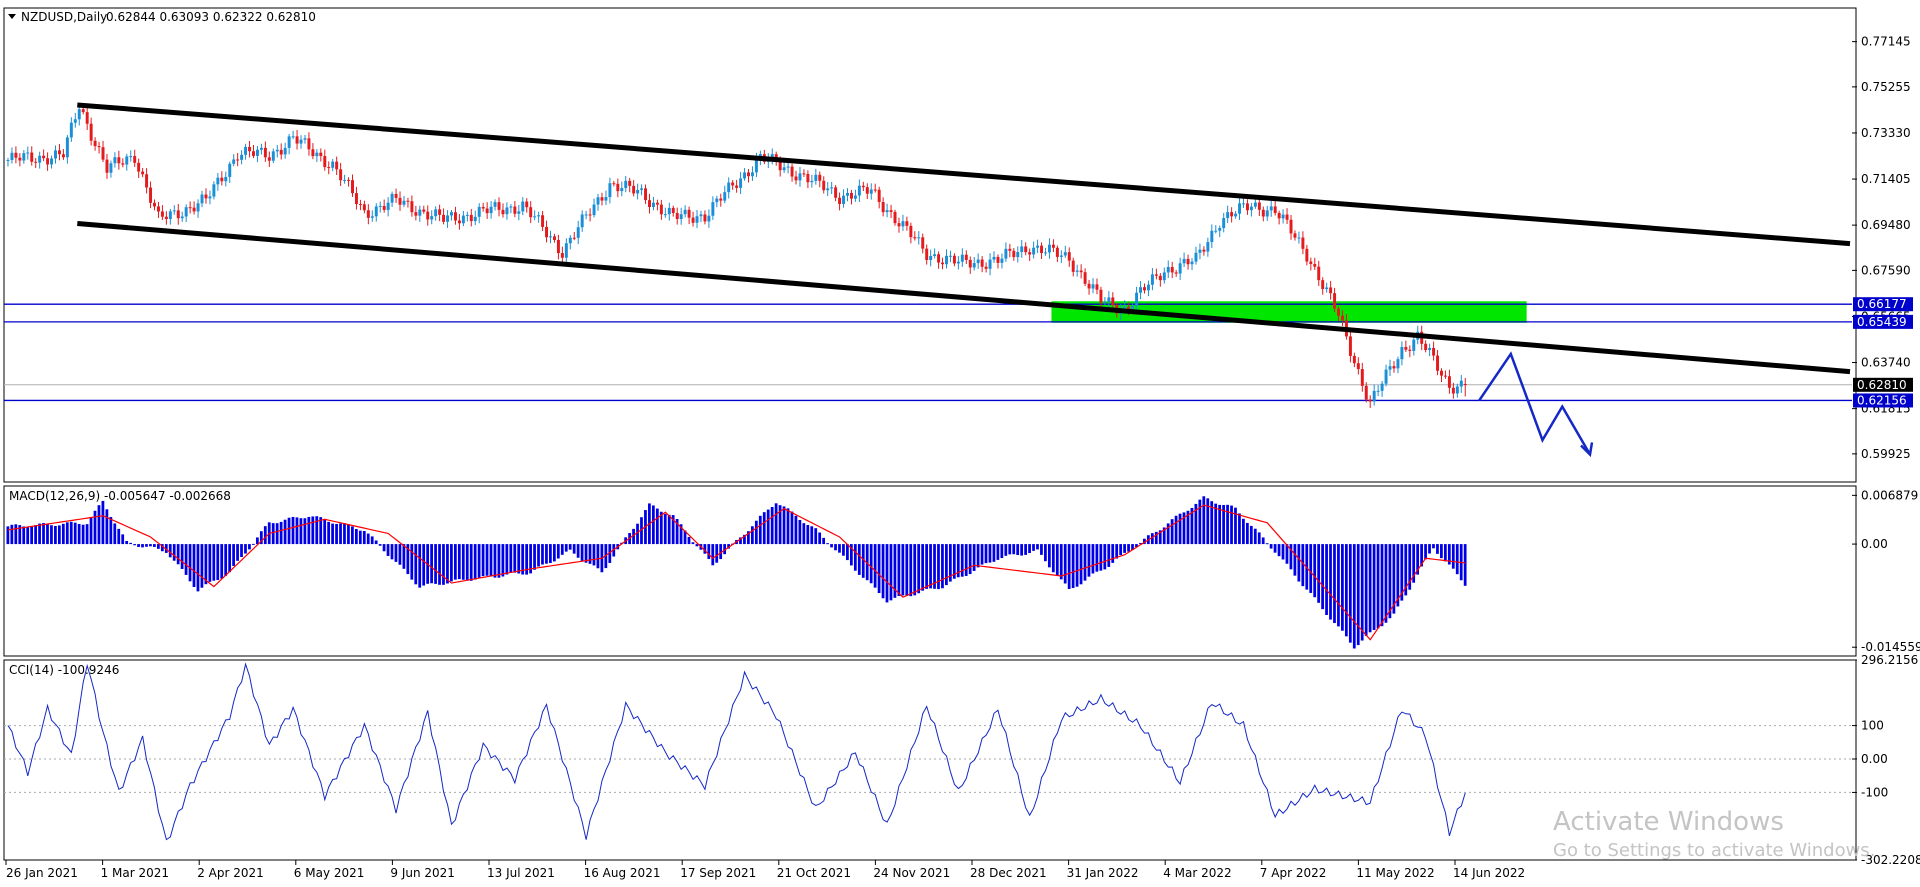 The width and height of the screenshot is (1920, 887). I want to click on watermark-subtitle: Go to Settings to activate Windows., so click(1714, 850).